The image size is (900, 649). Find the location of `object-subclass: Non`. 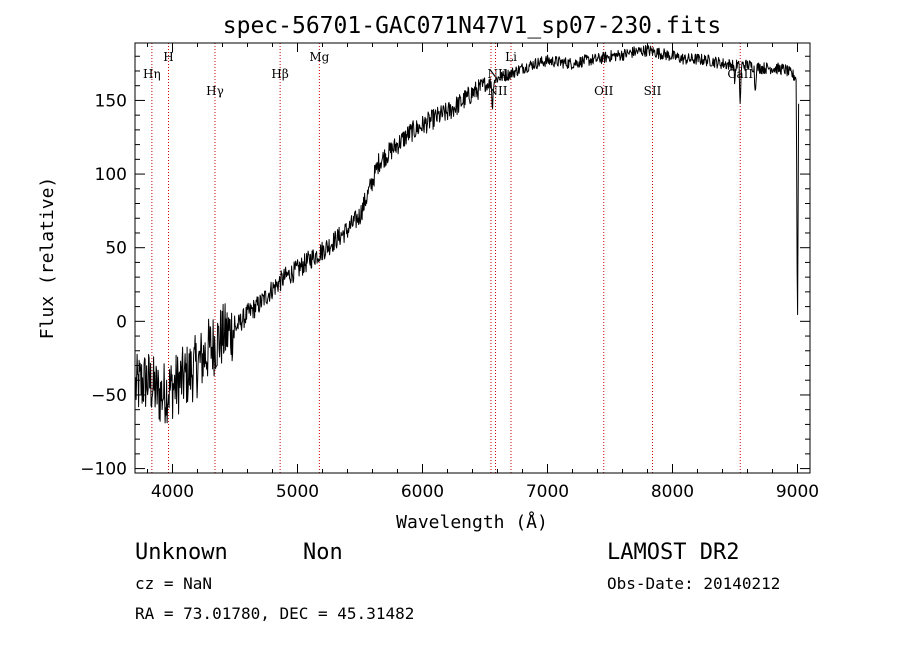

object-subclass: Non is located at coordinates (323, 552).